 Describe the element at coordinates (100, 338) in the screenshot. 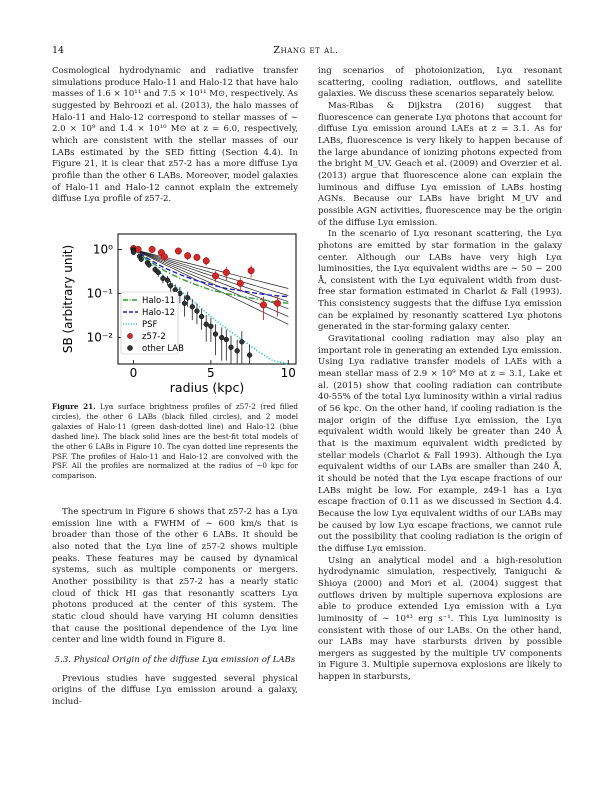

I see `y-tick-label: 10⁻²` at that location.